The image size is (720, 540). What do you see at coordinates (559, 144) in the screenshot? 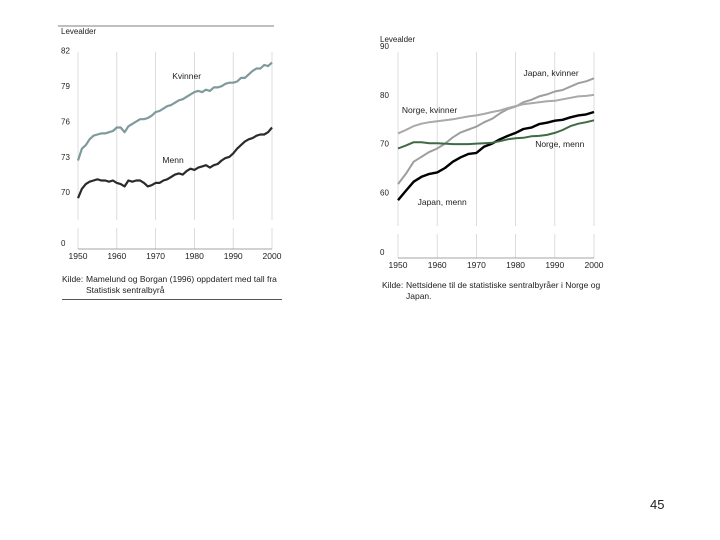
I see `c1-series-label-norge-menn: Norge, menn` at bounding box center [559, 144].